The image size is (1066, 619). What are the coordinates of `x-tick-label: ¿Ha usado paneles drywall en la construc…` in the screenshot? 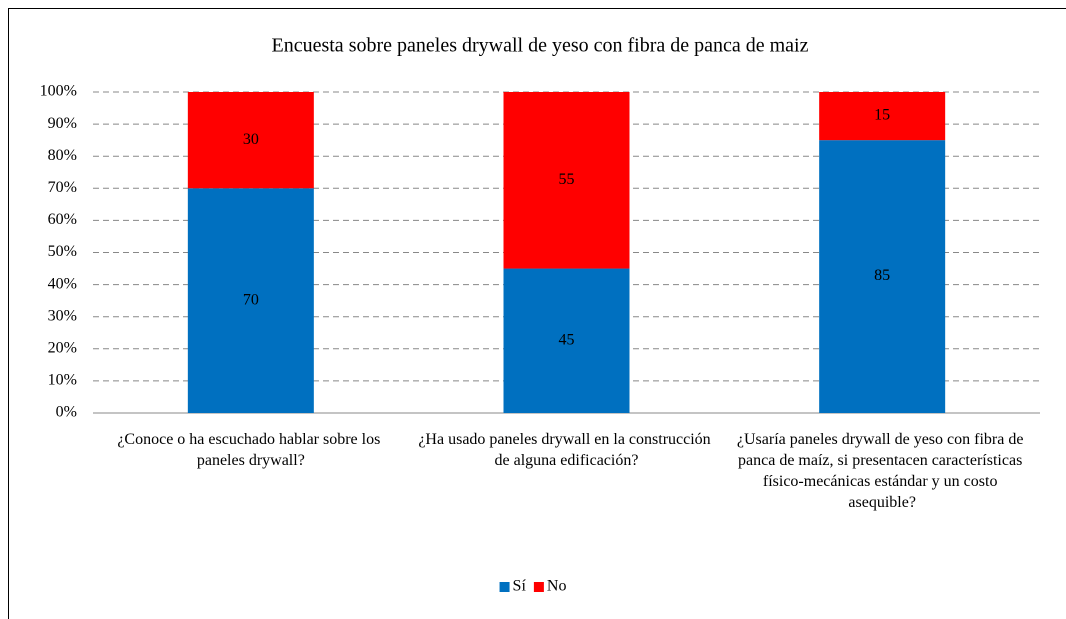 It's located at (566, 450).